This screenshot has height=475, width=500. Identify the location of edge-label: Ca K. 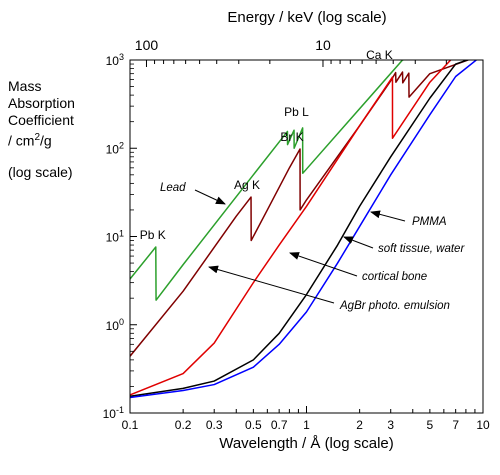
(379, 55).